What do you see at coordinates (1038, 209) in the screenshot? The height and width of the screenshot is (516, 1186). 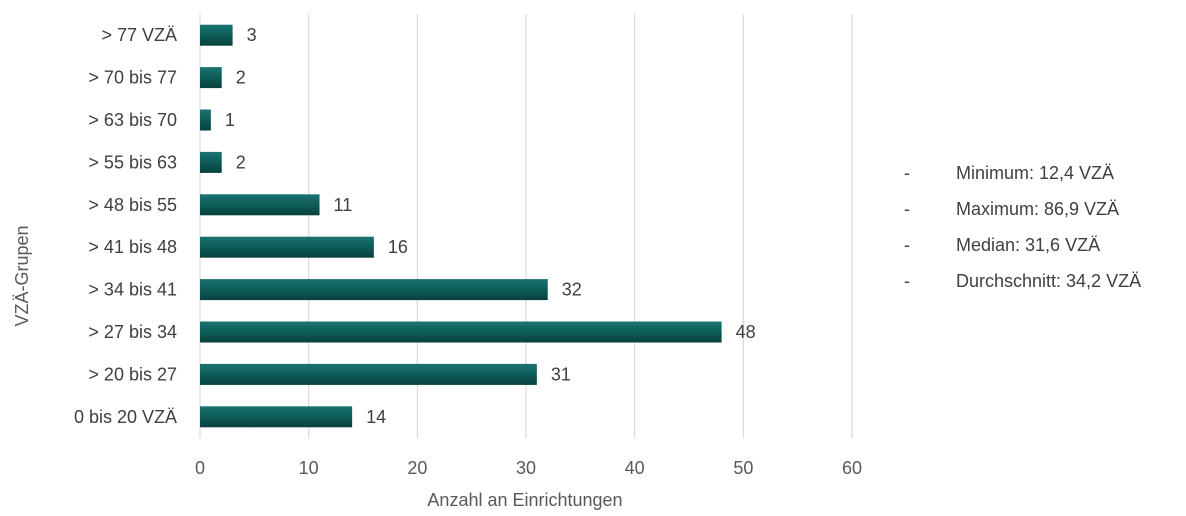 I see `stat-text: Maximum: 86,9 VZÄ` at bounding box center [1038, 209].